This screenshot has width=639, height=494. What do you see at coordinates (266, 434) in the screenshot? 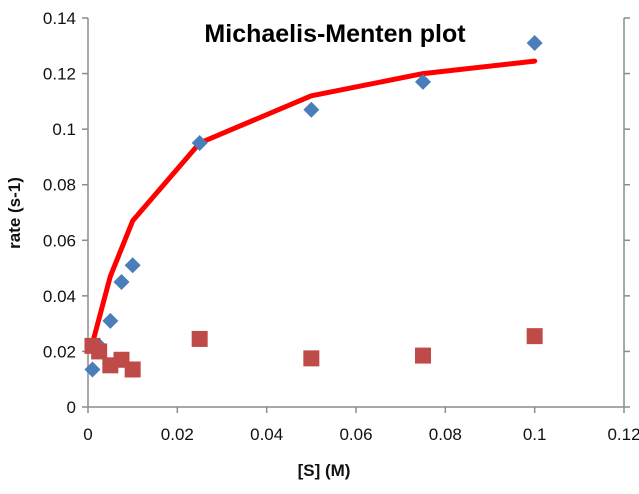
I see `x-tick-label: 0.04` at bounding box center [266, 434].